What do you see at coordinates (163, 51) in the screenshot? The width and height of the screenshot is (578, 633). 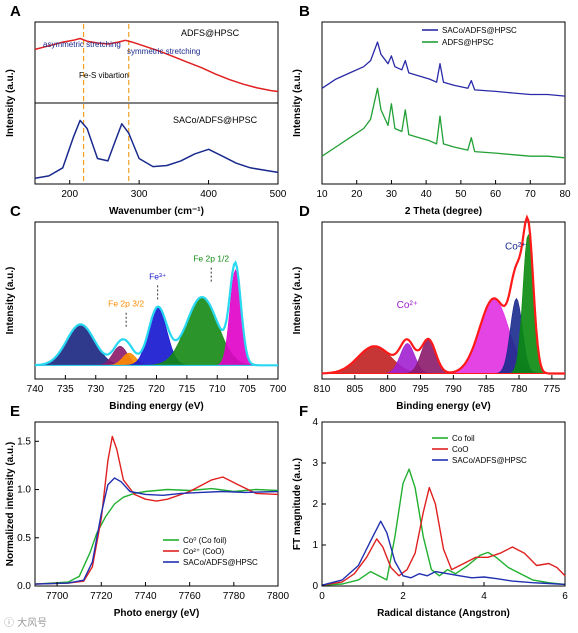 I see `annotation: symmetric stretching` at bounding box center [163, 51].